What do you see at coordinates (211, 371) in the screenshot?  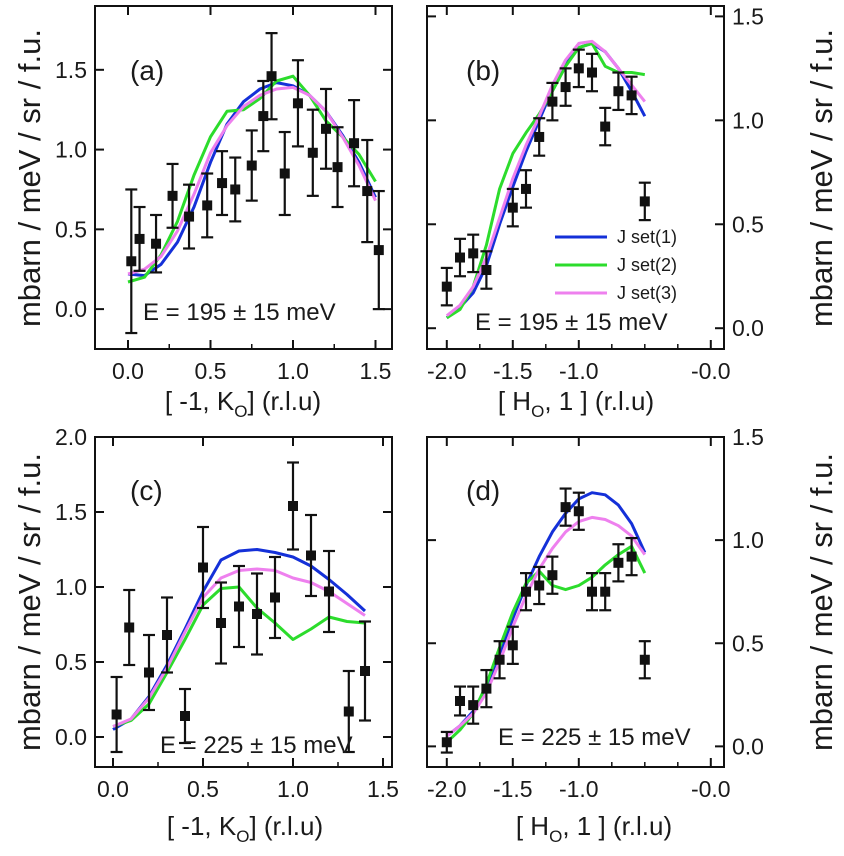 I see `x-tick-label: 0.5` at bounding box center [211, 371].